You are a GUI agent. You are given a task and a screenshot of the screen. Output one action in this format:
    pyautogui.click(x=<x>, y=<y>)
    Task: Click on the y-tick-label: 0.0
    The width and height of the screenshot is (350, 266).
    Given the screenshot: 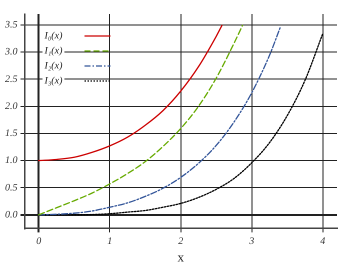 What is the action you would take?
    pyautogui.click(x=11, y=214)
    